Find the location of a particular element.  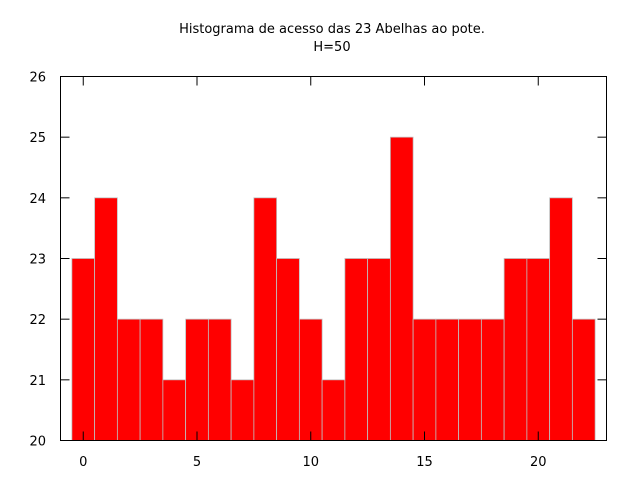

x-tick-label-15: 15 is located at coordinates (424, 462).